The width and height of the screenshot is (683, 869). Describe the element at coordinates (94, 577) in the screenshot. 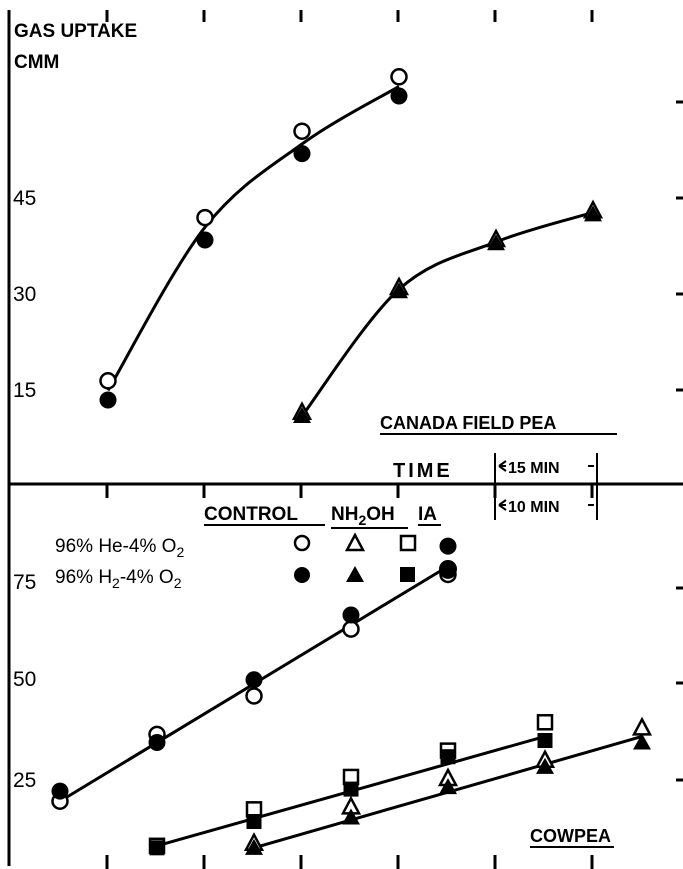

I see `row2-b: % H` at that location.